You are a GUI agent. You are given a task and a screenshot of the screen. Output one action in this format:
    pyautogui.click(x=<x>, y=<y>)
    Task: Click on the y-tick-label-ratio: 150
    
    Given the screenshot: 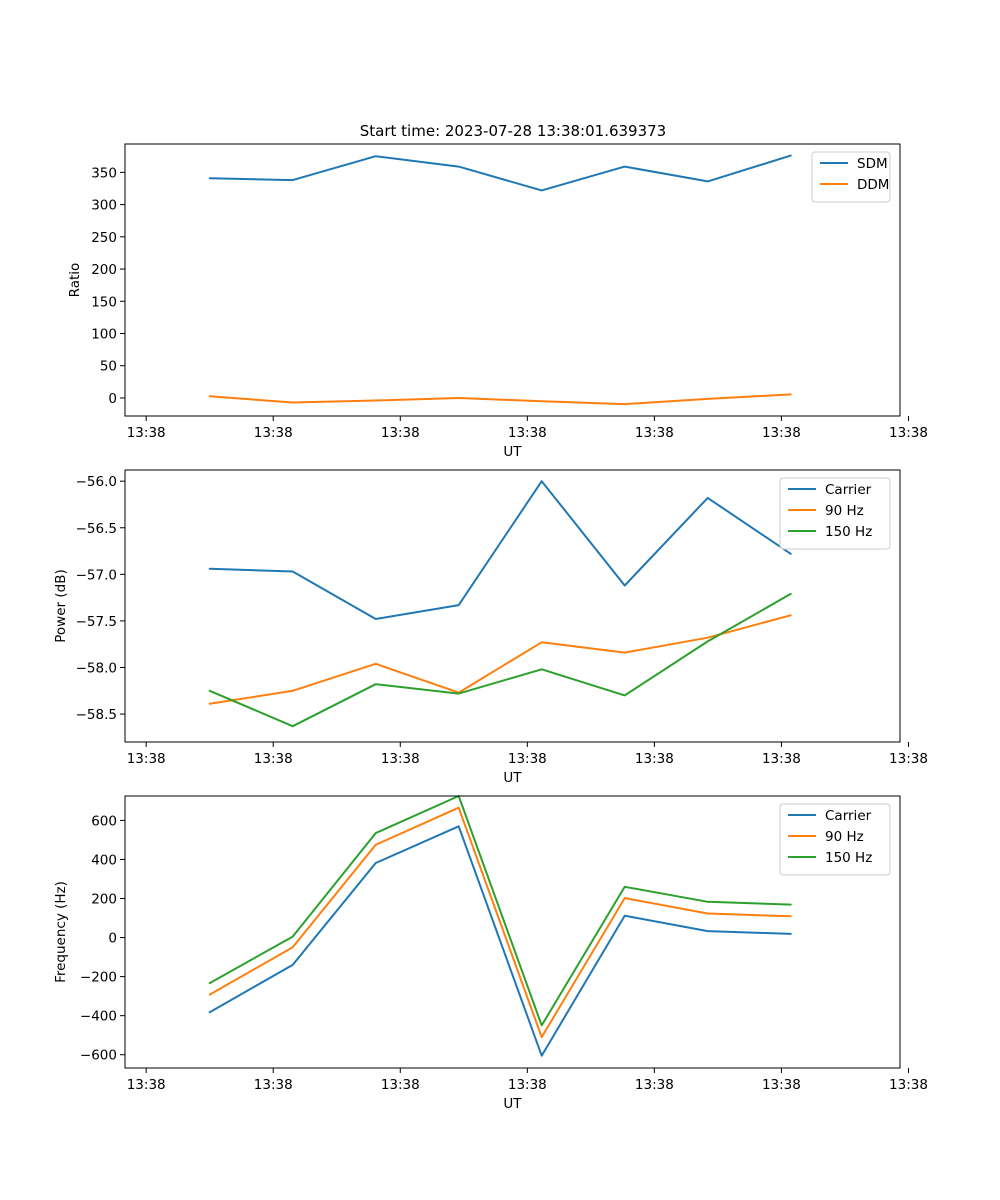 What is the action you would take?
    pyautogui.click(x=104, y=302)
    